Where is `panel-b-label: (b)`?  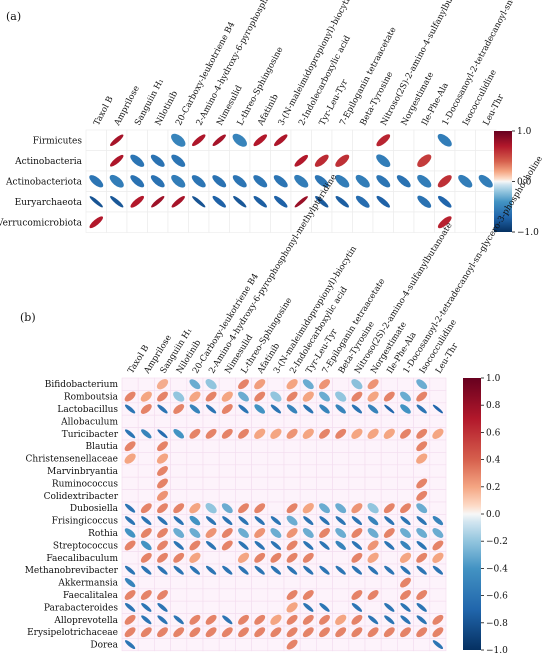
panel-b-label: (b) is located at coordinates (28, 317).